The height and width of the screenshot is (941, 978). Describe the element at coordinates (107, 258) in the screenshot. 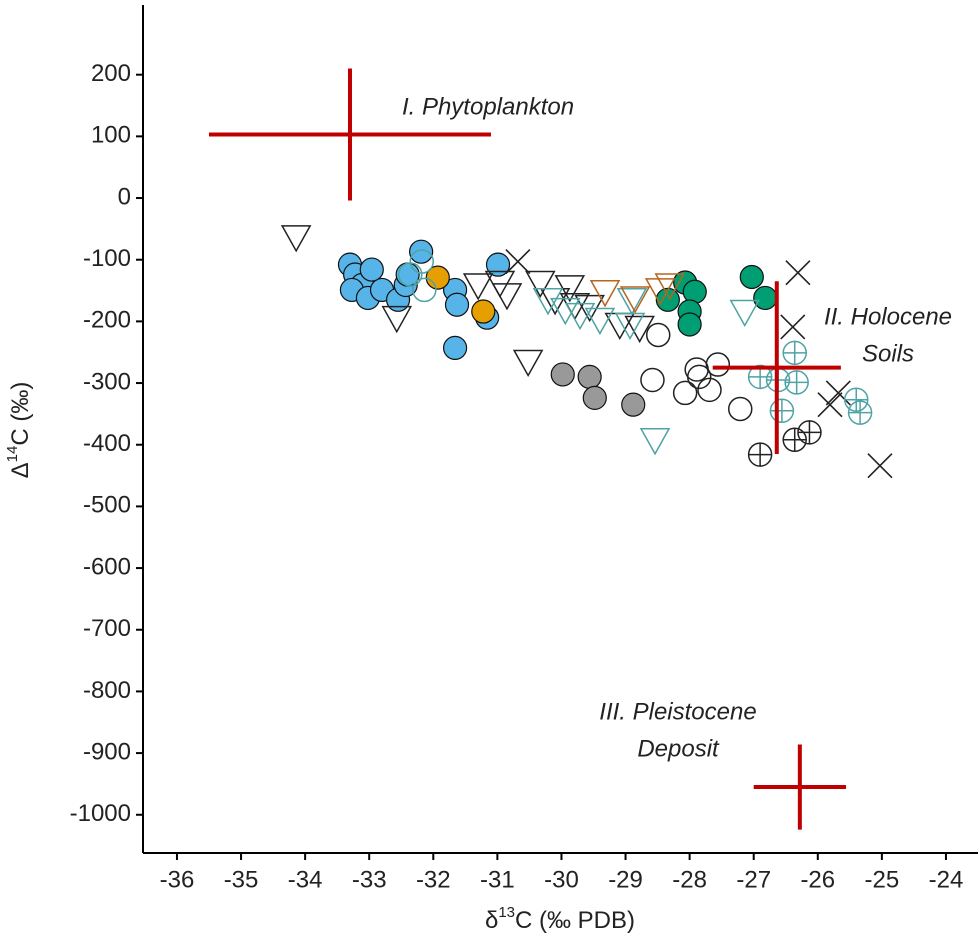

I see `y-tick-label: -100` at that location.